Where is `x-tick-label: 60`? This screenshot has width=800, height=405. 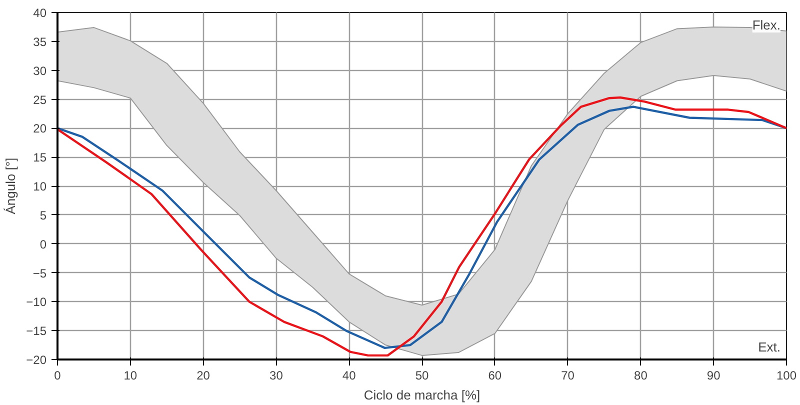 x-tick-label: 60 is located at coordinates (495, 375).